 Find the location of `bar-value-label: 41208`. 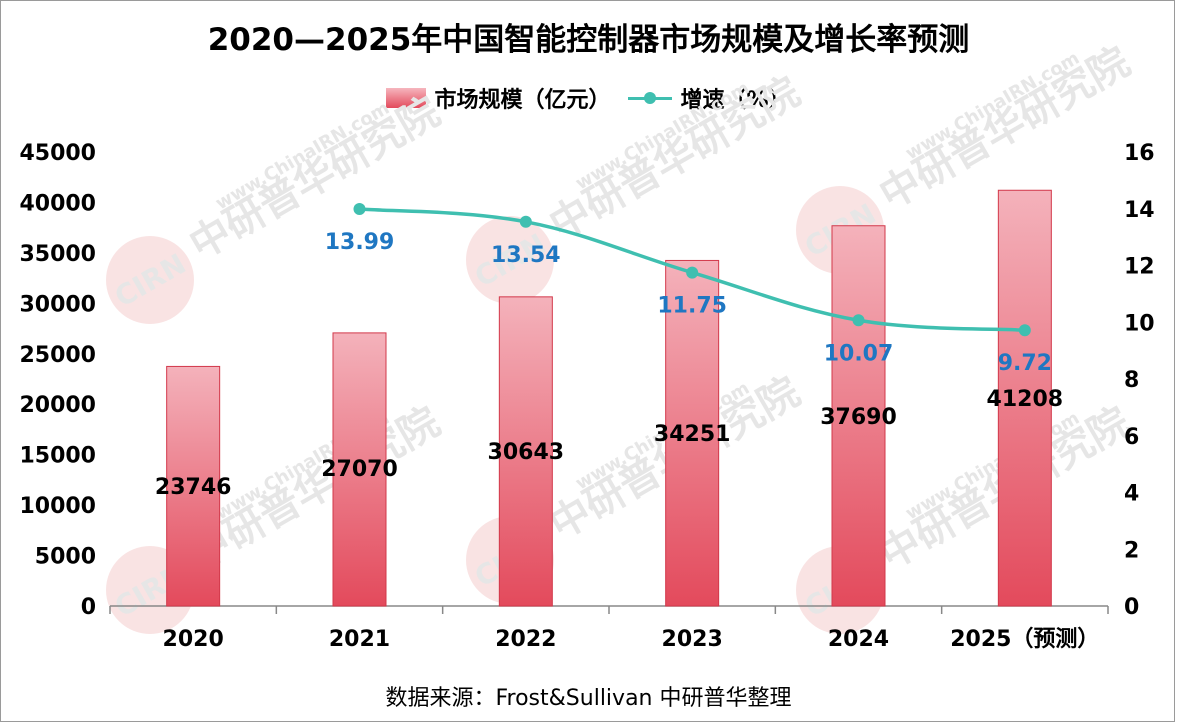

bar-value-label: 41208 is located at coordinates (1025, 399).